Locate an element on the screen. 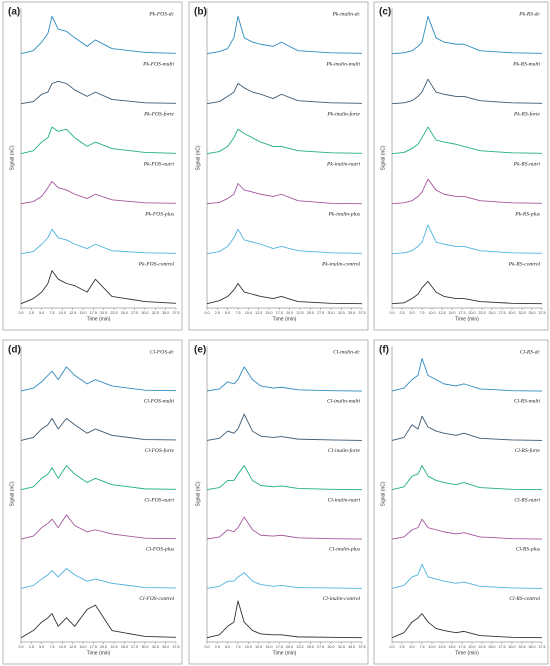  series-name: Pk-inulin-control is located at coordinates (340, 264).